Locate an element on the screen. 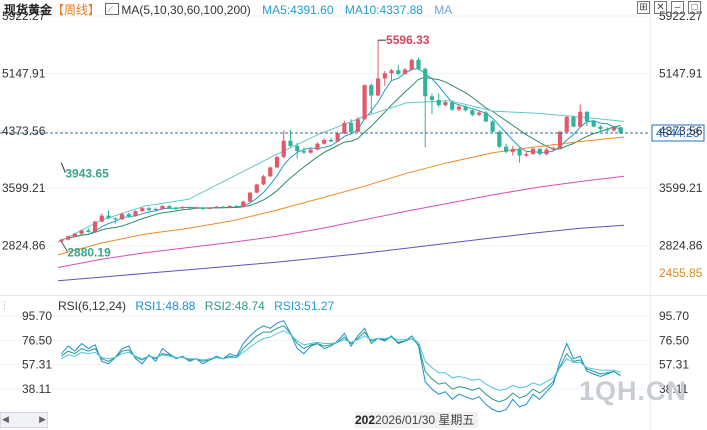 The width and height of the screenshot is (707, 430). ma200-line is located at coordinates (341, 253).